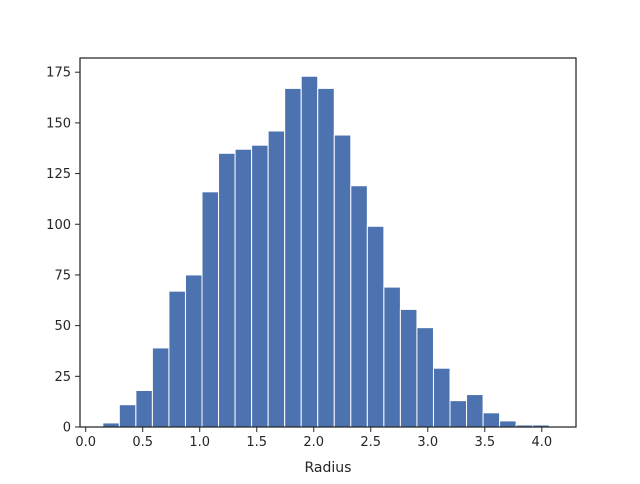  Describe the element at coordinates (541, 442) in the screenshot. I see `x-tick-label: 4.0` at that location.